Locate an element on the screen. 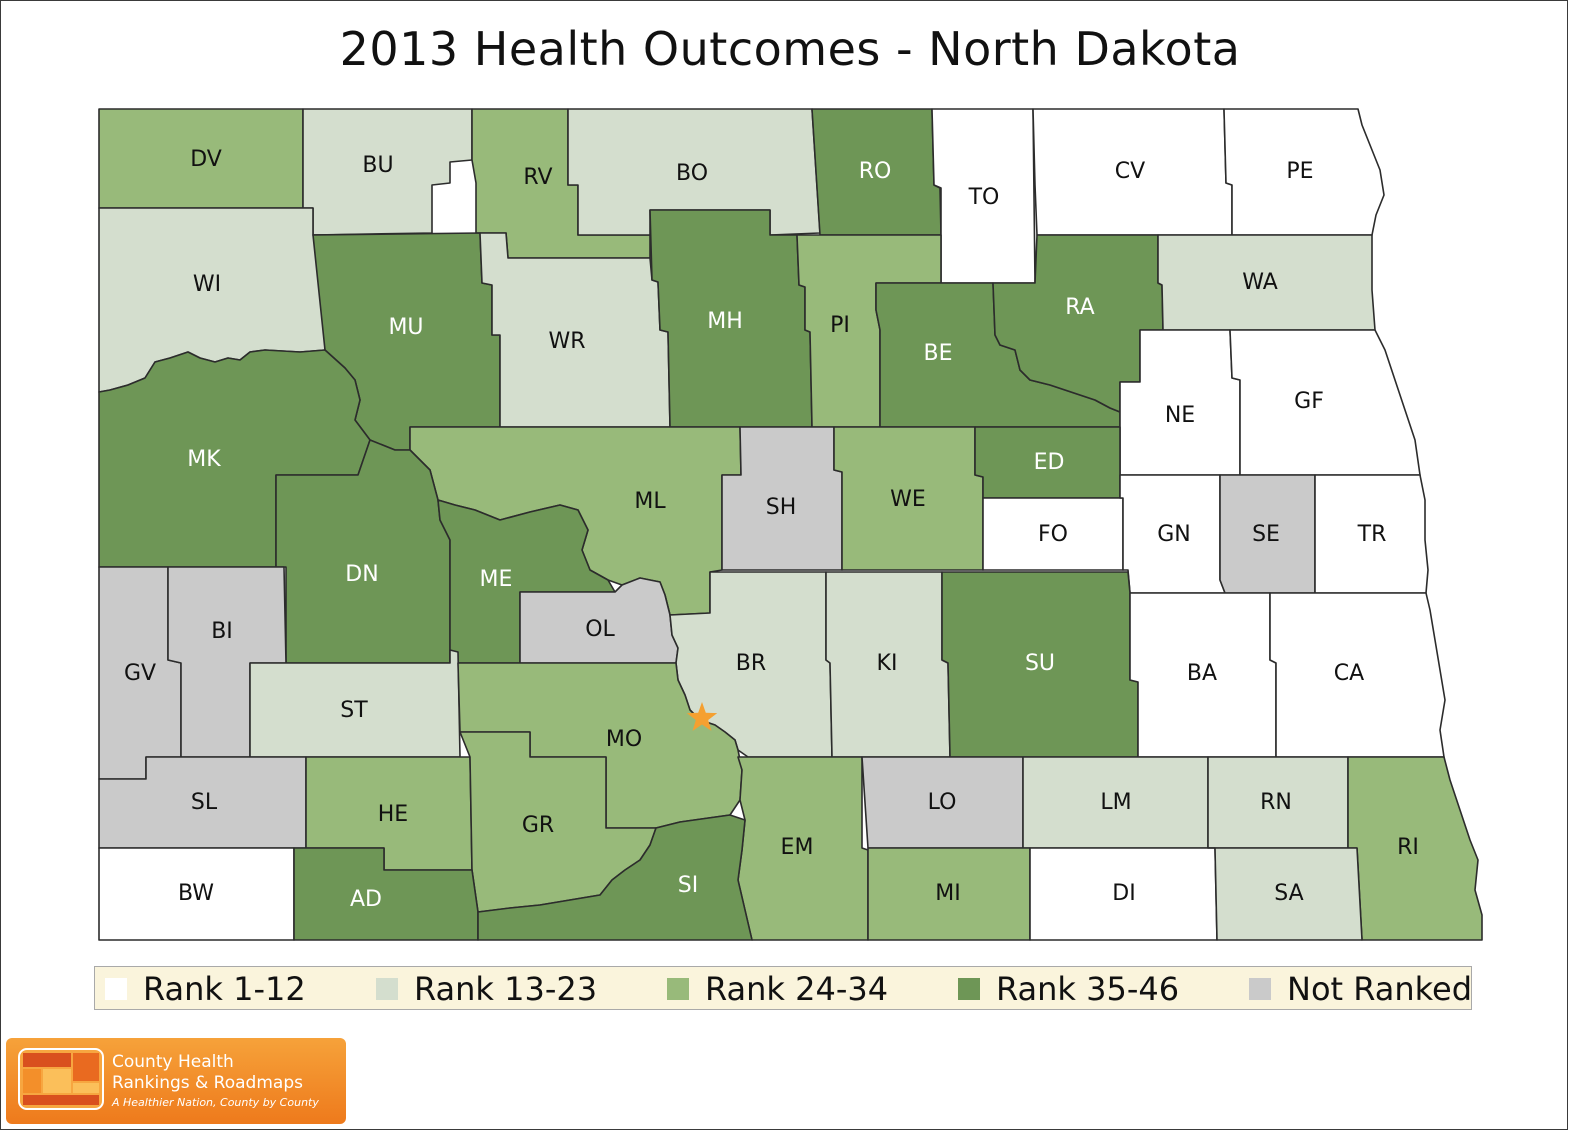  map-title: 2013 Health Outcomes - North Dakota is located at coordinates (790, 49).